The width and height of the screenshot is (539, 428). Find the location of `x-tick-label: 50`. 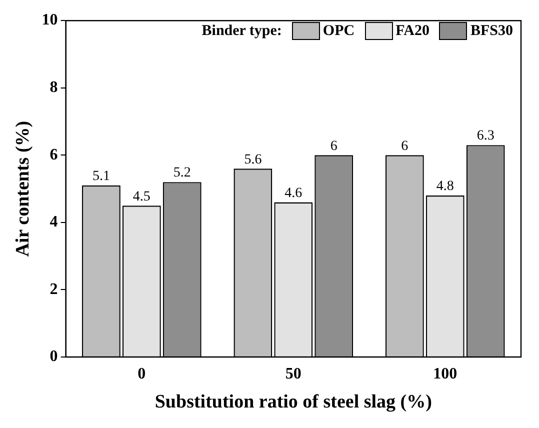

x-tick-label: 50 is located at coordinates (293, 374).